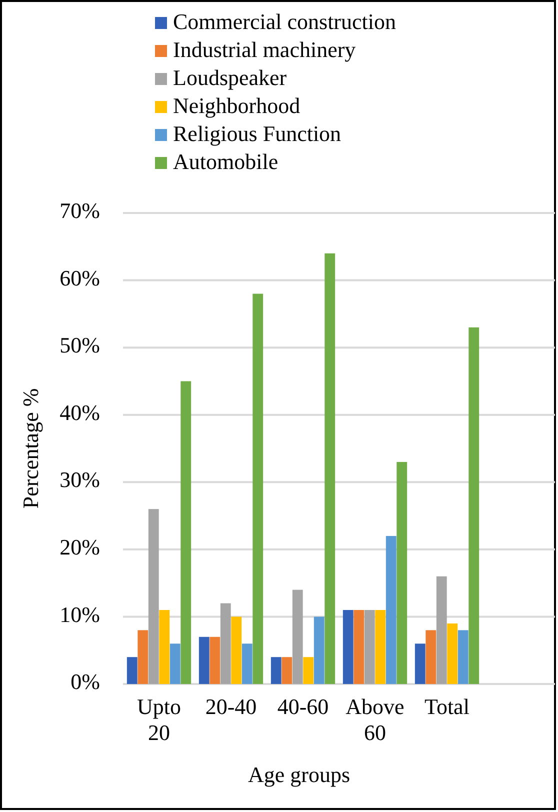  What do you see at coordinates (80, 345) in the screenshot?
I see `y-tick-label: 50%` at bounding box center [80, 345].